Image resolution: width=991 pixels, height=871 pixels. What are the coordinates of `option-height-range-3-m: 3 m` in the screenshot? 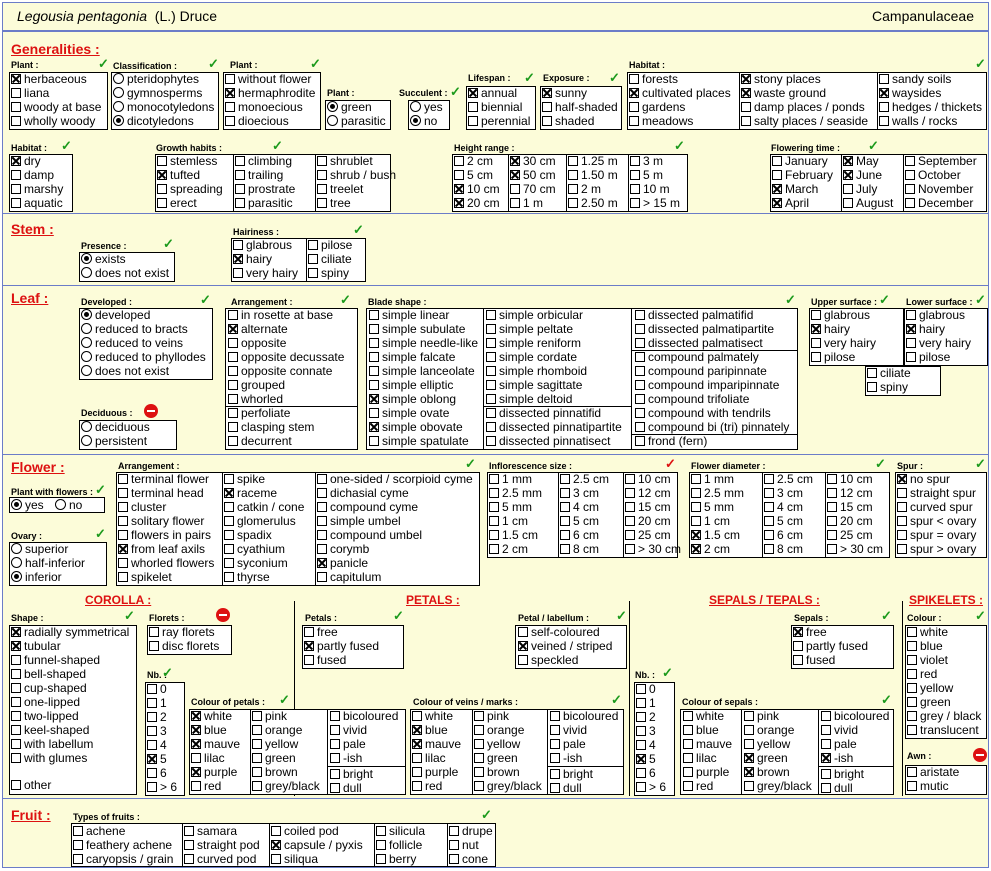 It's located at (646, 161).